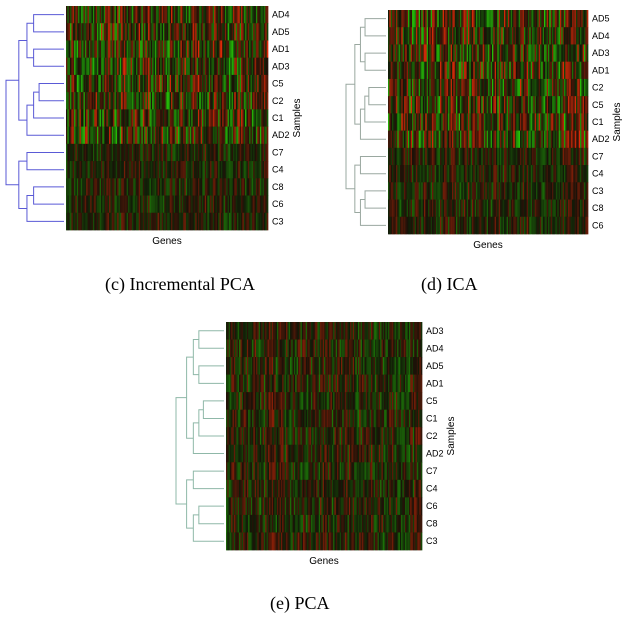 The image size is (632, 619). What do you see at coordinates (449, 284) in the screenshot?
I see `caption-ica: (d) ICA` at bounding box center [449, 284].